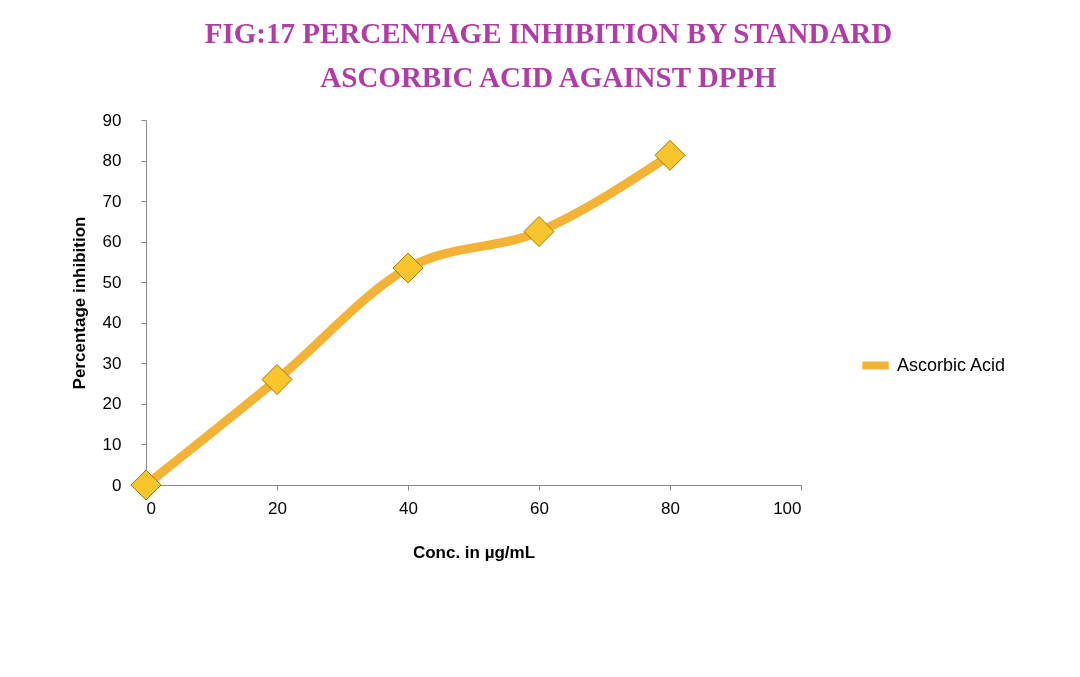  What do you see at coordinates (112, 404) in the screenshot?
I see `y-tick-label: 20` at bounding box center [112, 404].